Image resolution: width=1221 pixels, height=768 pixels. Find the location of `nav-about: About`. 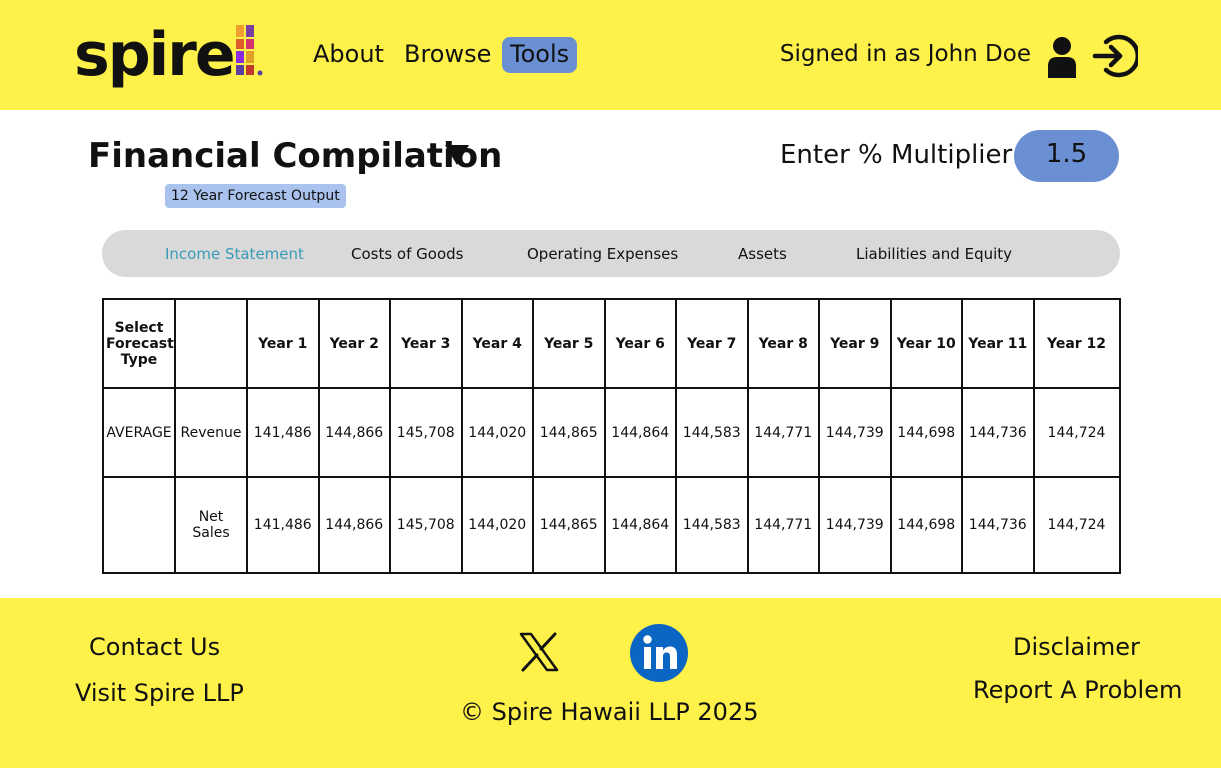

nav-about: About is located at coordinates (348, 54).